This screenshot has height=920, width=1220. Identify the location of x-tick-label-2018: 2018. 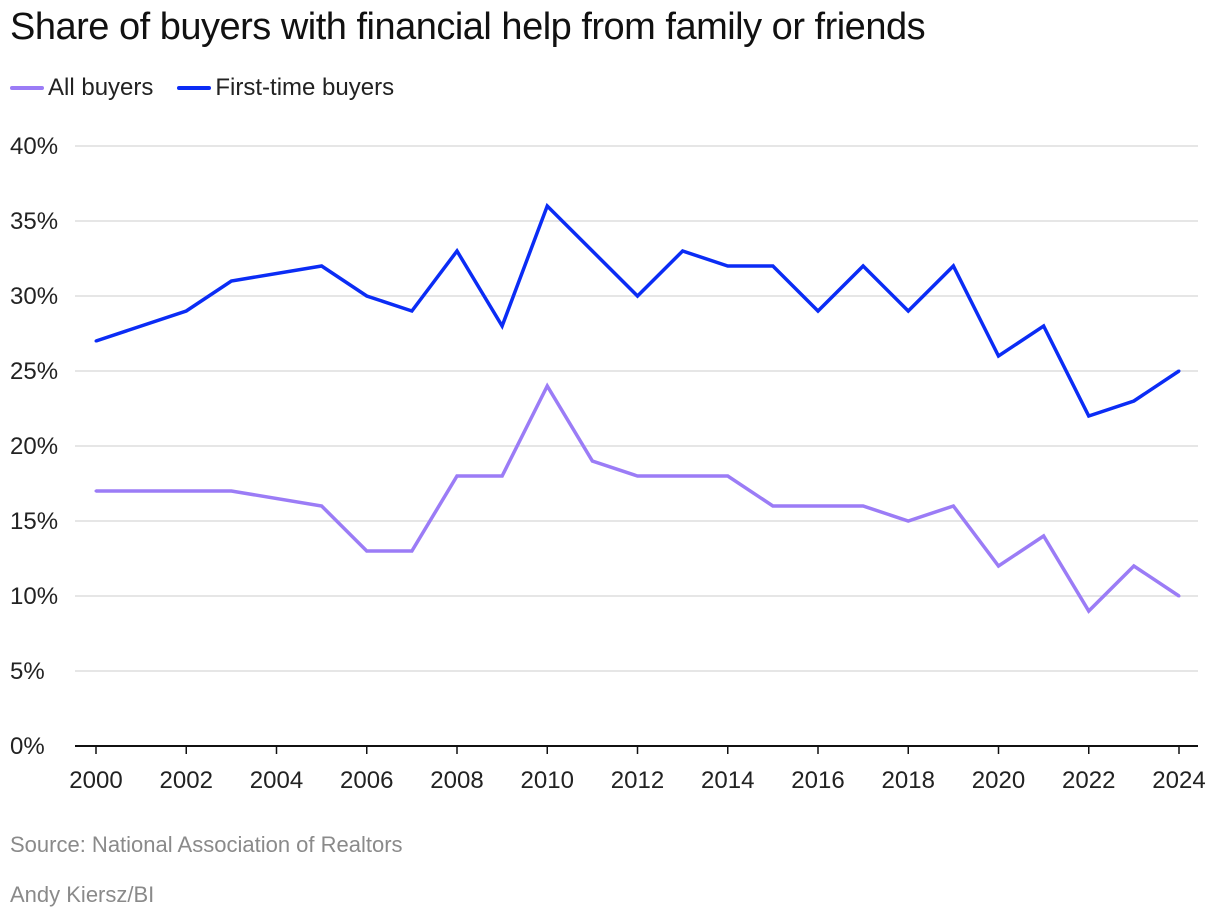
(908, 780).